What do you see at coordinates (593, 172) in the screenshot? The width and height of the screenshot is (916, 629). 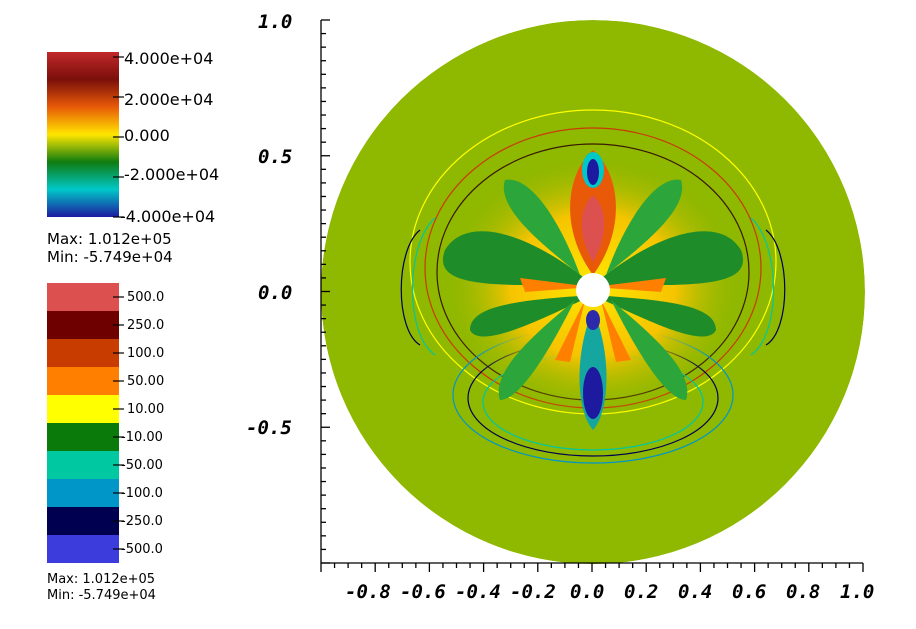 I see `jet-upper-blue` at bounding box center [593, 172].